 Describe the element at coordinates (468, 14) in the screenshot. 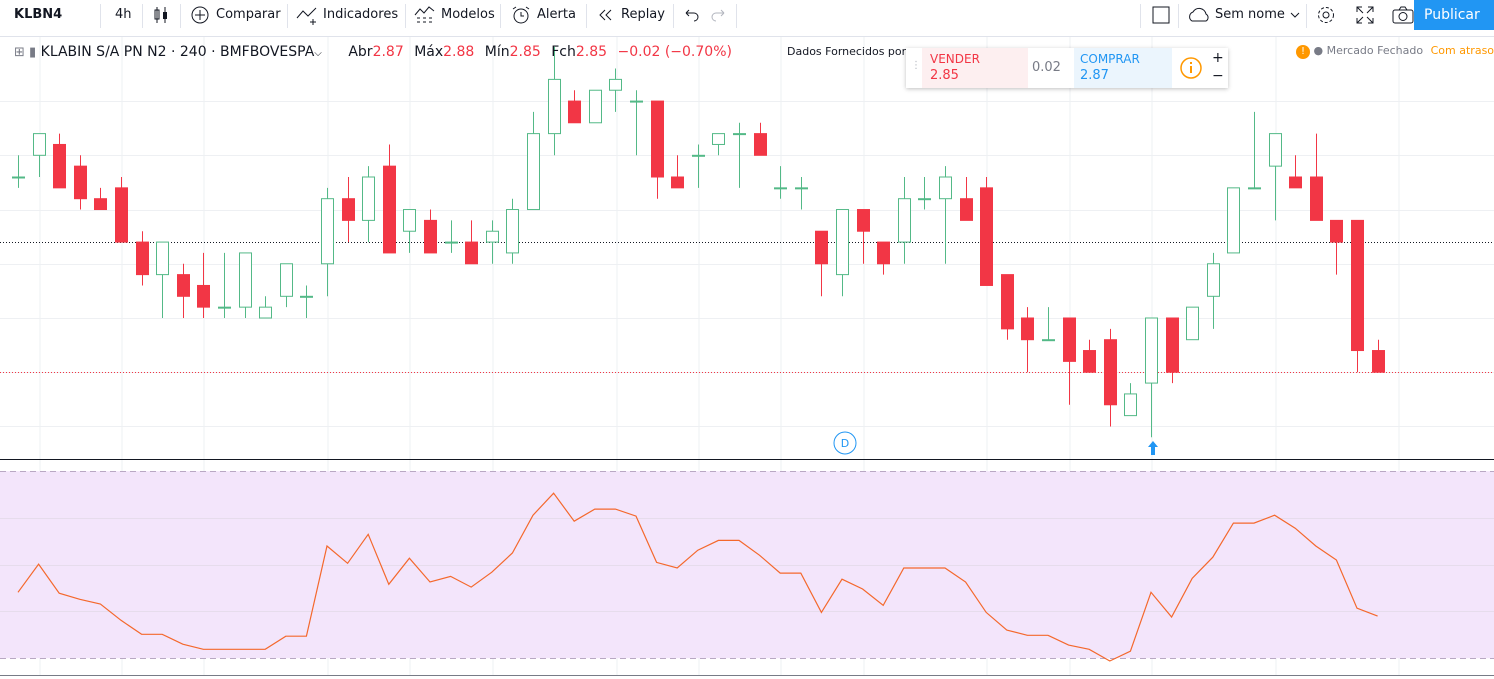

I see `templates-button: Modelos` at that location.